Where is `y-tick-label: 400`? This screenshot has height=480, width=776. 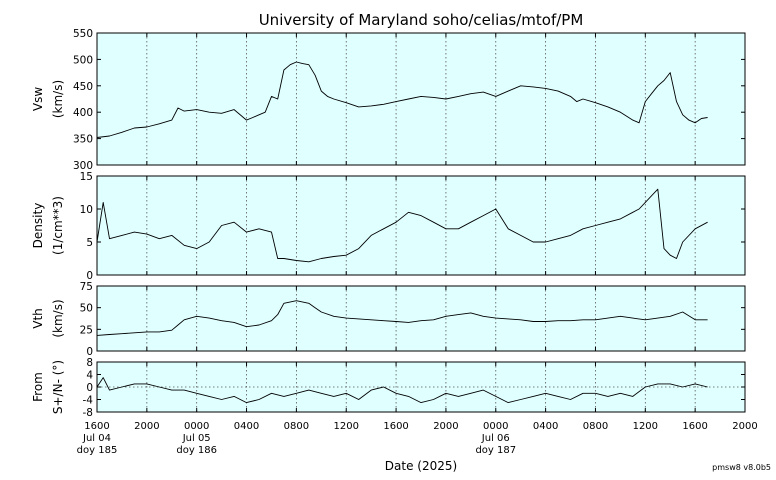
y-tick-label: 400 is located at coordinates (83, 113).